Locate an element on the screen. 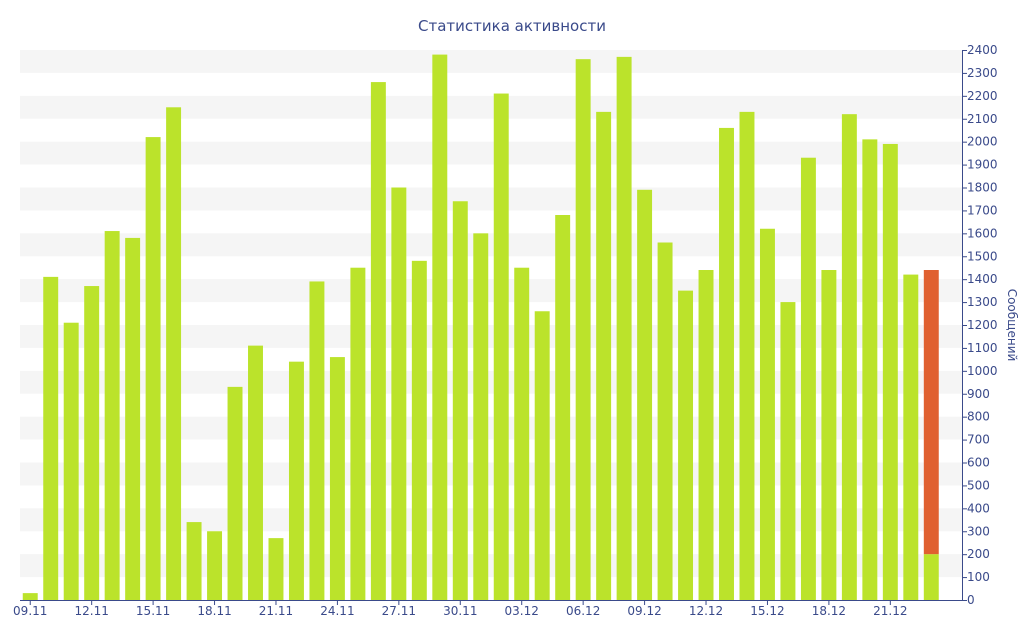 This screenshot has height=640, width=1024. bar-highlight is located at coordinates (931, 412).